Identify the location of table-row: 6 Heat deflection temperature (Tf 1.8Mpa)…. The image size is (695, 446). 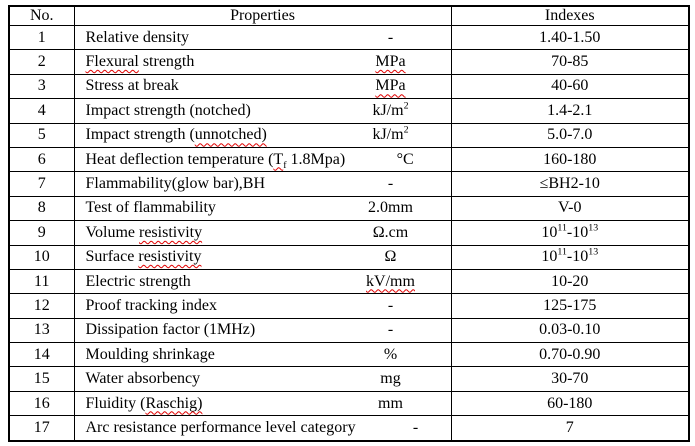
(349, 159).